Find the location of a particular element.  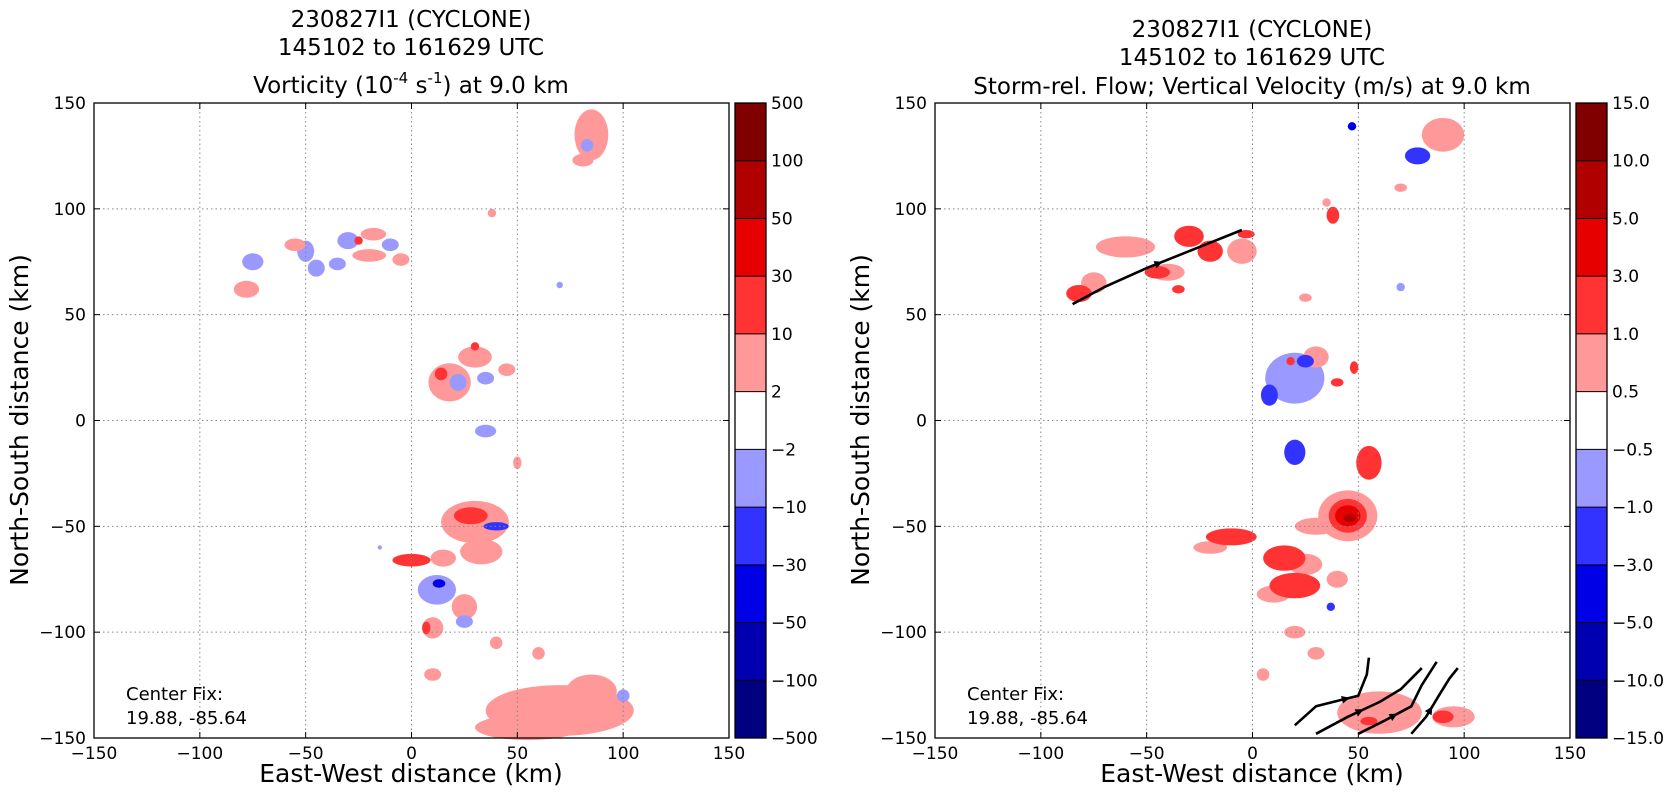

y-tick-label: 50 is located at coordinates (75, 316).